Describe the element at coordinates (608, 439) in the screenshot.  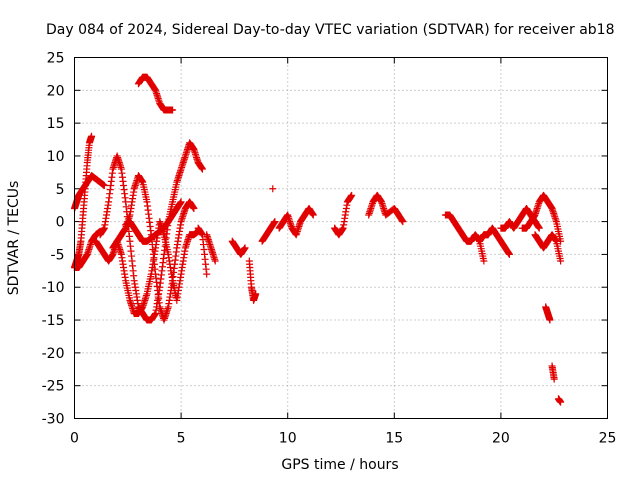
I see `x-tick-label: 25` at that location.